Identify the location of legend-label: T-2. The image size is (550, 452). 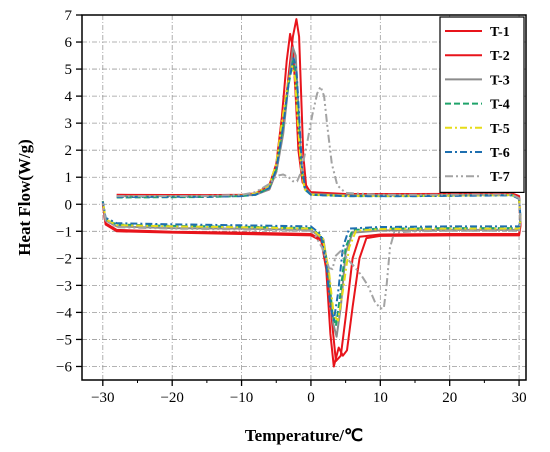
(500, 56).